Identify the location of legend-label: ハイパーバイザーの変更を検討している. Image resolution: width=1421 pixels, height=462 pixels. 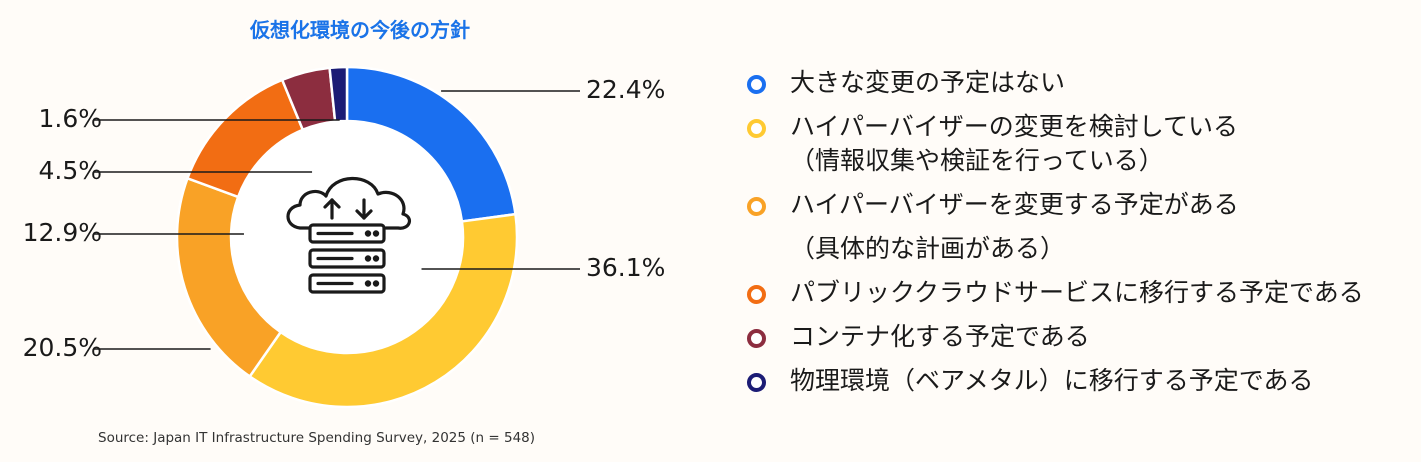
(1014, 126).